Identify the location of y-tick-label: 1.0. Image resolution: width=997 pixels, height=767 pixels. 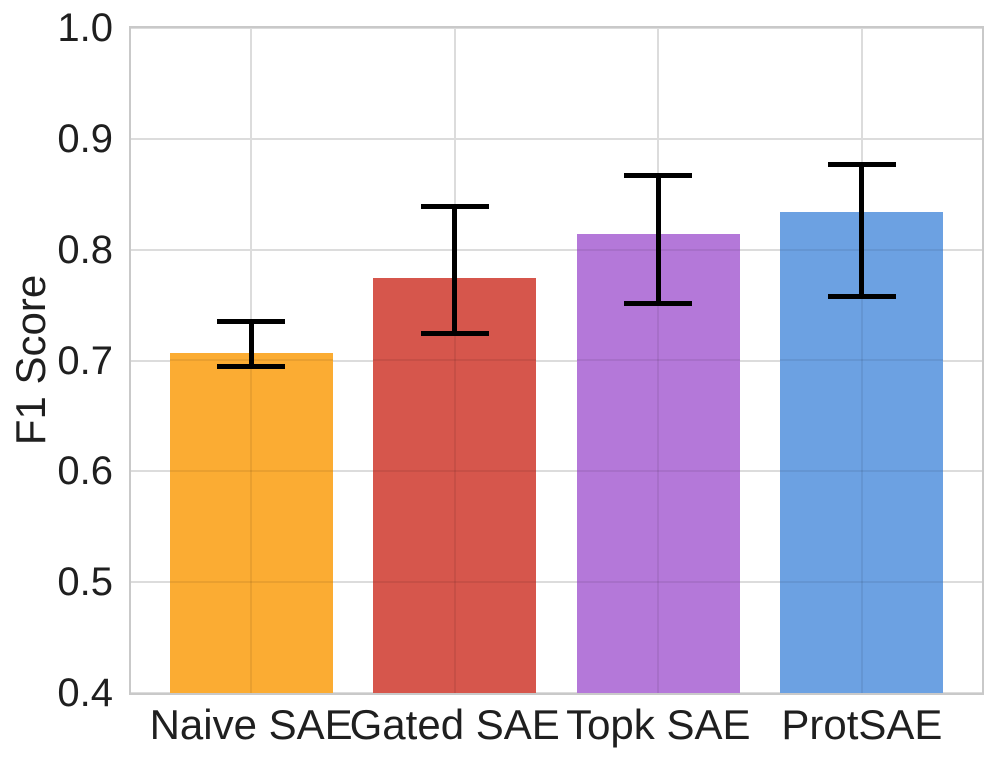
(85, 28).